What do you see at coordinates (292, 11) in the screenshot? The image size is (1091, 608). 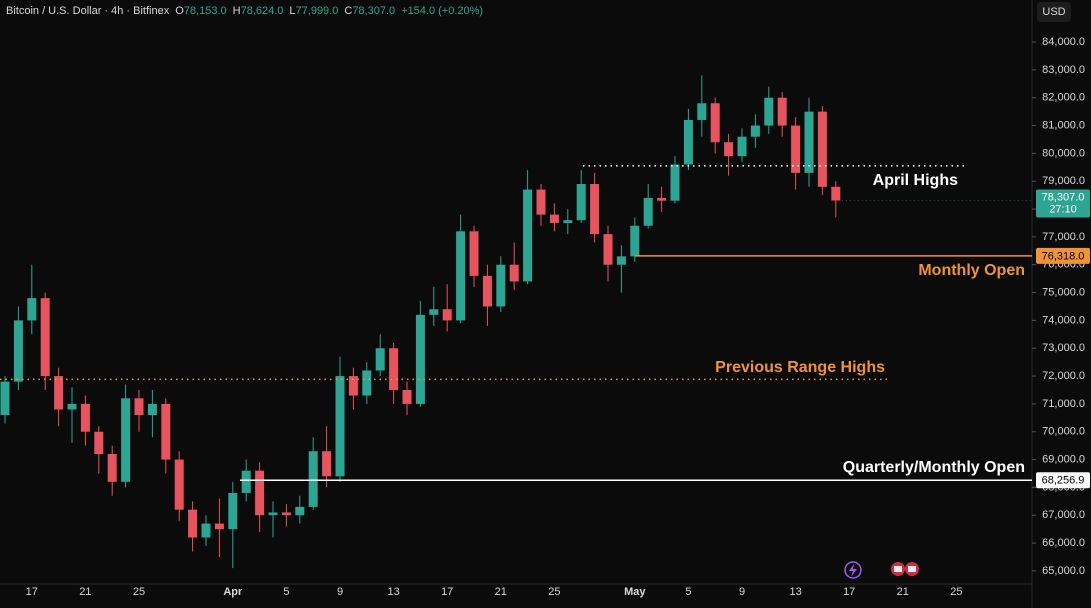 I see `ohlc-label: L` at bounding box center [292, 11].